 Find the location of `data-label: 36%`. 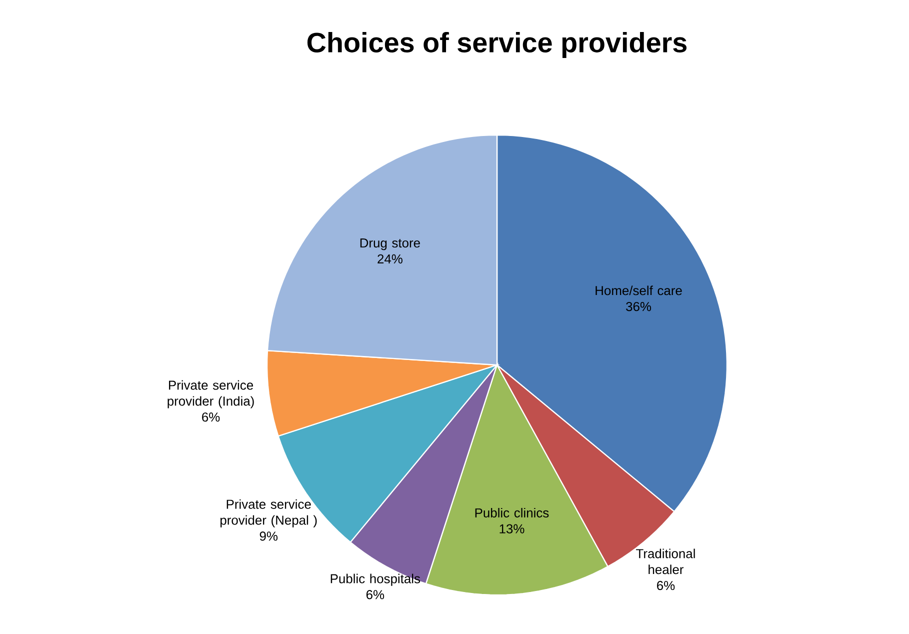

data-label: 36% is located at coordinates (639, 307).